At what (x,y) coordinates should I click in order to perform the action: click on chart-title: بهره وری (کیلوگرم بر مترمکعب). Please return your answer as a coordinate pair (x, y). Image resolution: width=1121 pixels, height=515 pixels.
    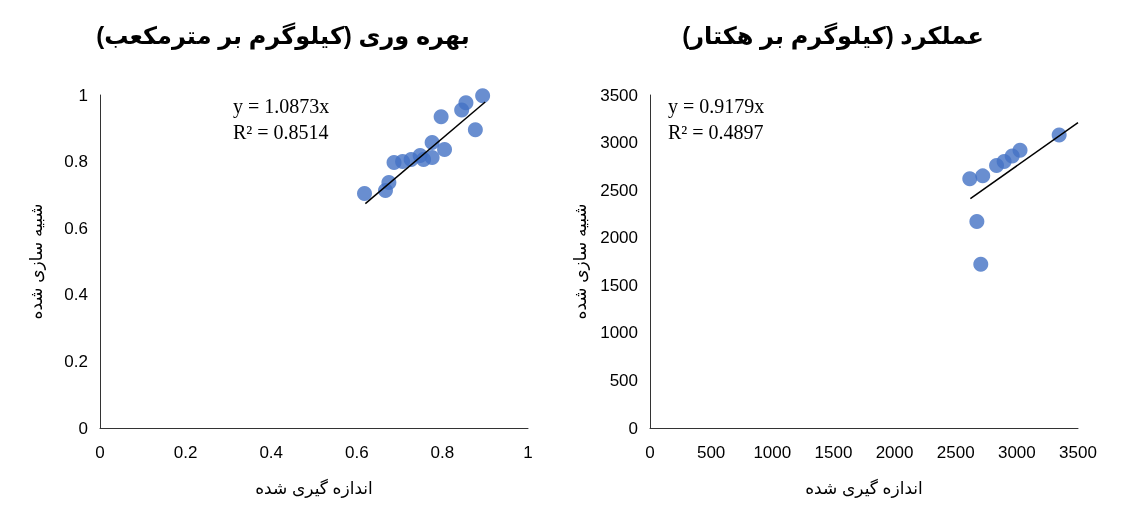
    Looking at the image, I should click on (283, 35).